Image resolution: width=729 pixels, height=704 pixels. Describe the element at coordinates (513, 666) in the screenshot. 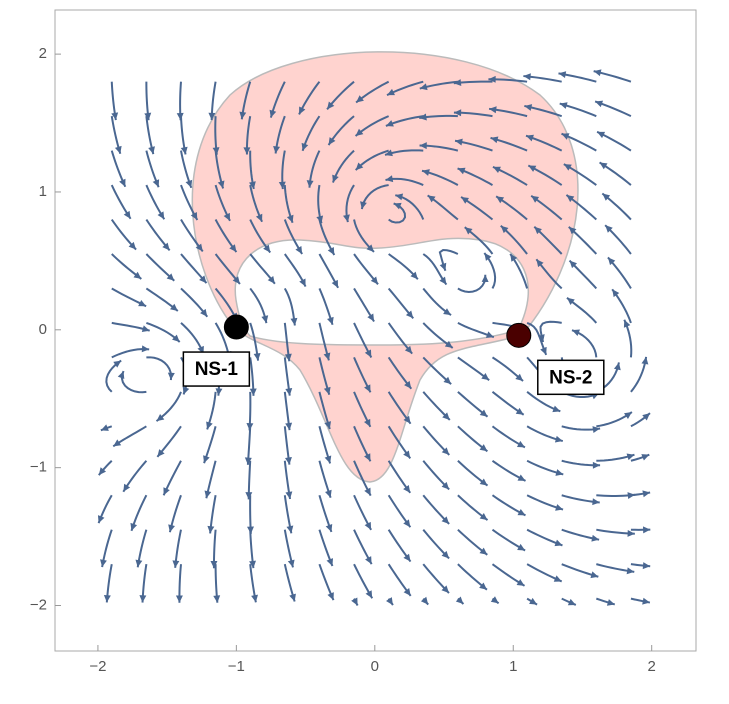

I see `x-tick-label: 1` at that location.